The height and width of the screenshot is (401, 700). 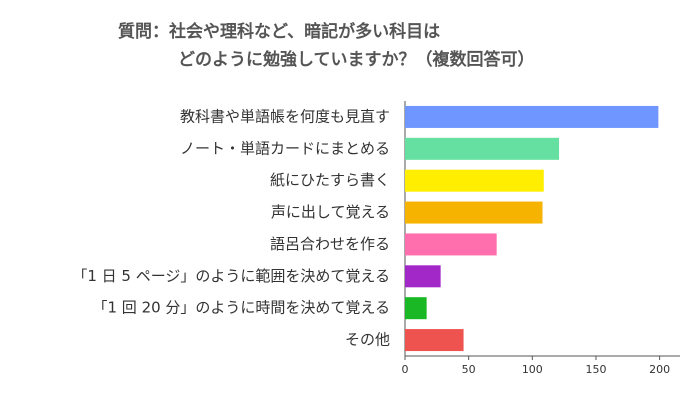 I want to click on x-tick-label: 100, so click(x=532, y=369).